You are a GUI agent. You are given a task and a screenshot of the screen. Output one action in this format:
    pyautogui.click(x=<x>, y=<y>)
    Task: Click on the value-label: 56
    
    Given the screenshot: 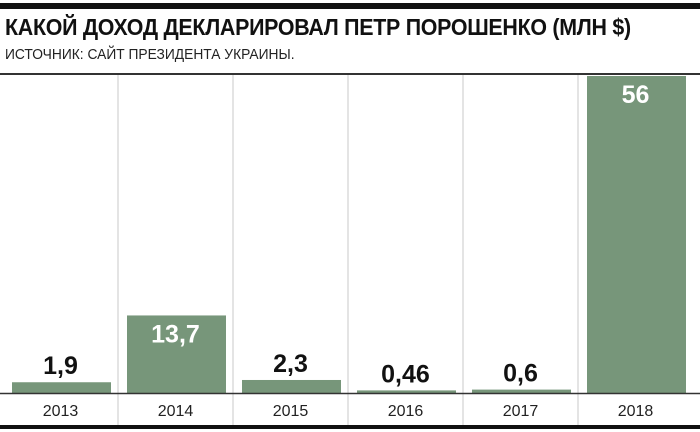 What is the action you would take?
    pyautogui.click(x=636, y=95)
    